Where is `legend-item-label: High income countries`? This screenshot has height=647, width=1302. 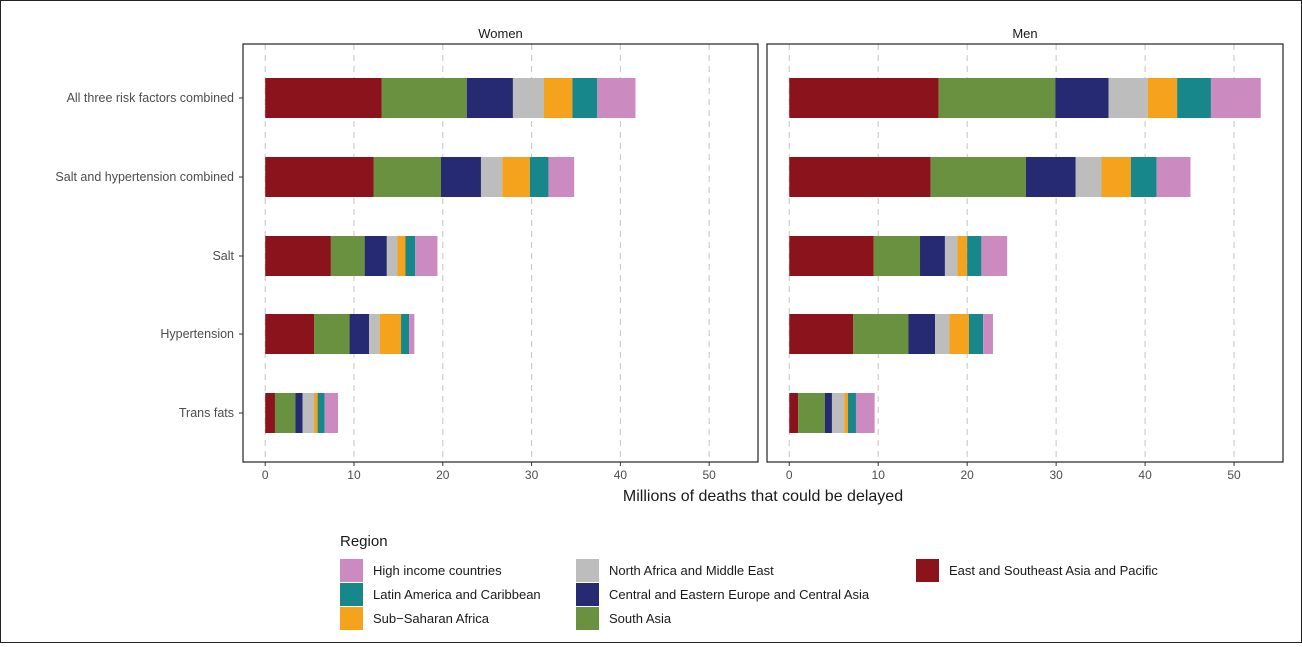 legend-item-label: High income countries is located at coordinates (437, 570).